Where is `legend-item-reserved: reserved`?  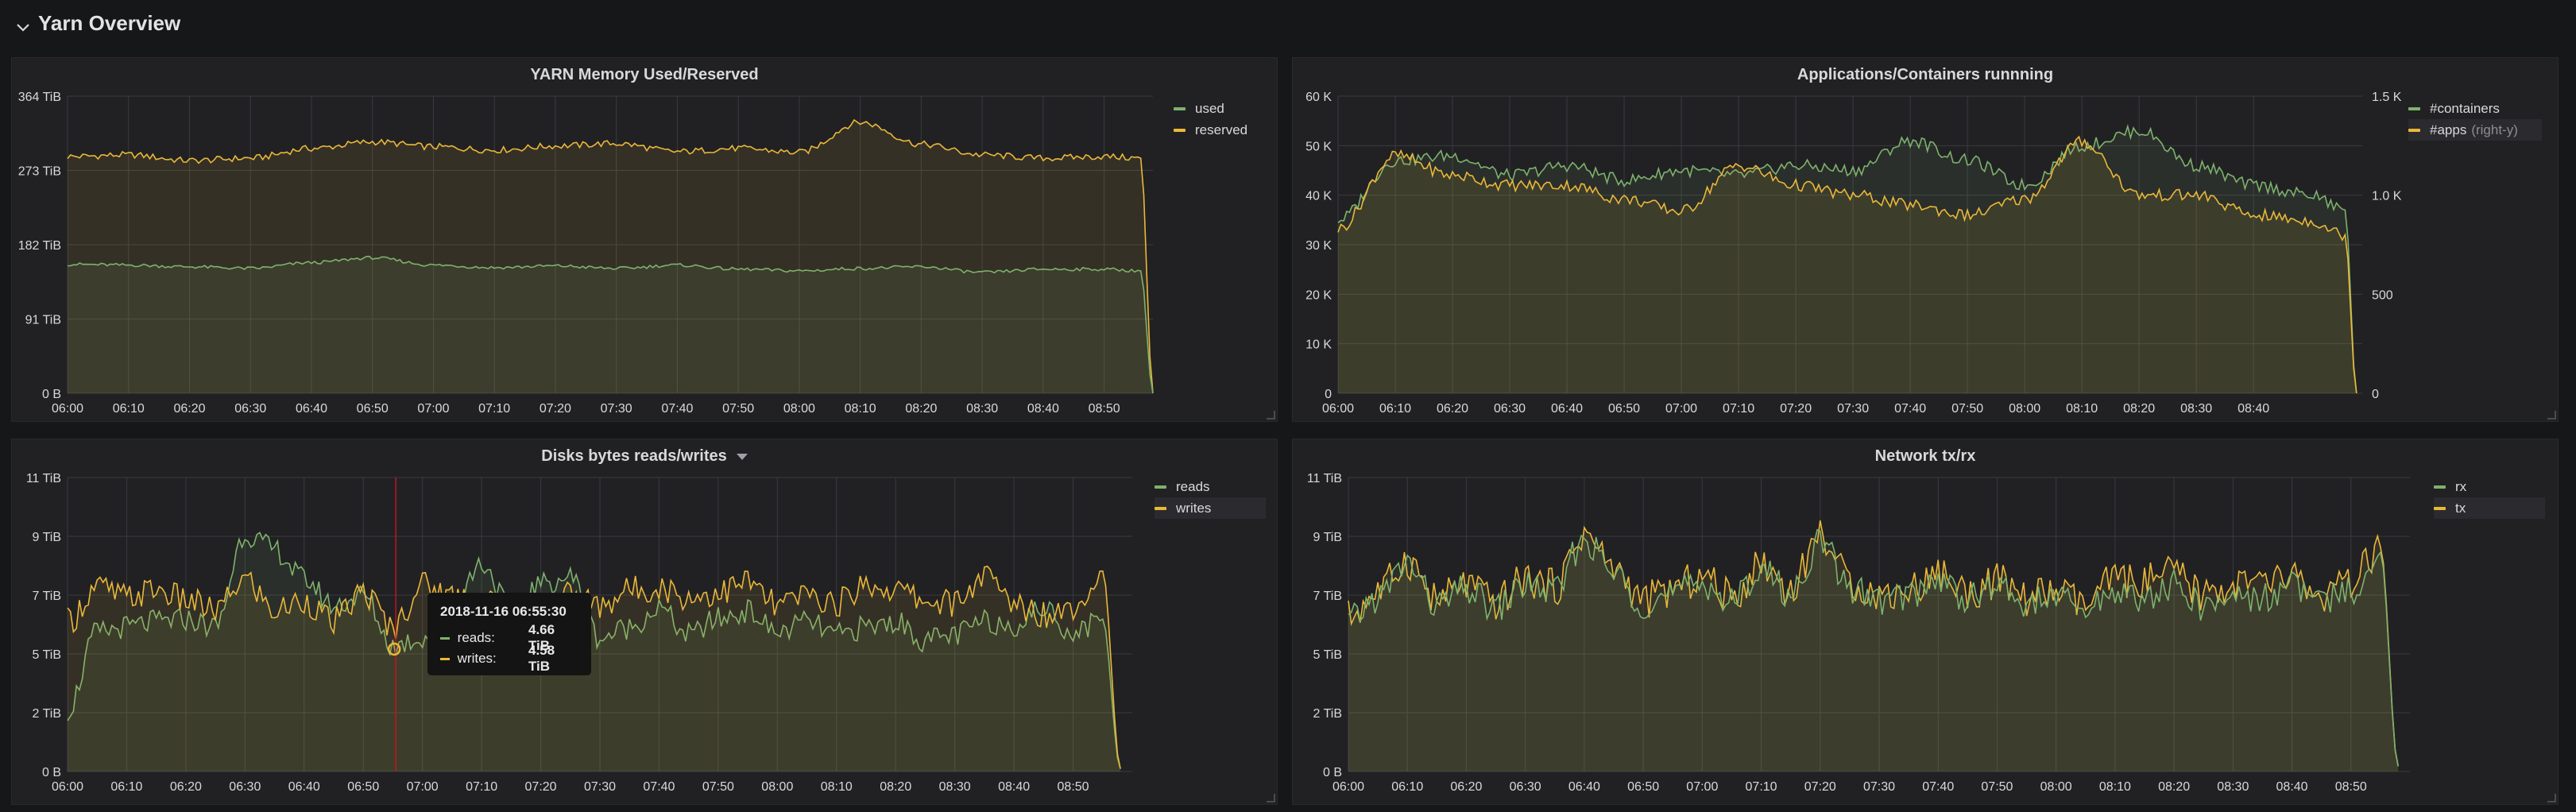
legend-item-reserved: reserved is located at coordinates (1210, 130).